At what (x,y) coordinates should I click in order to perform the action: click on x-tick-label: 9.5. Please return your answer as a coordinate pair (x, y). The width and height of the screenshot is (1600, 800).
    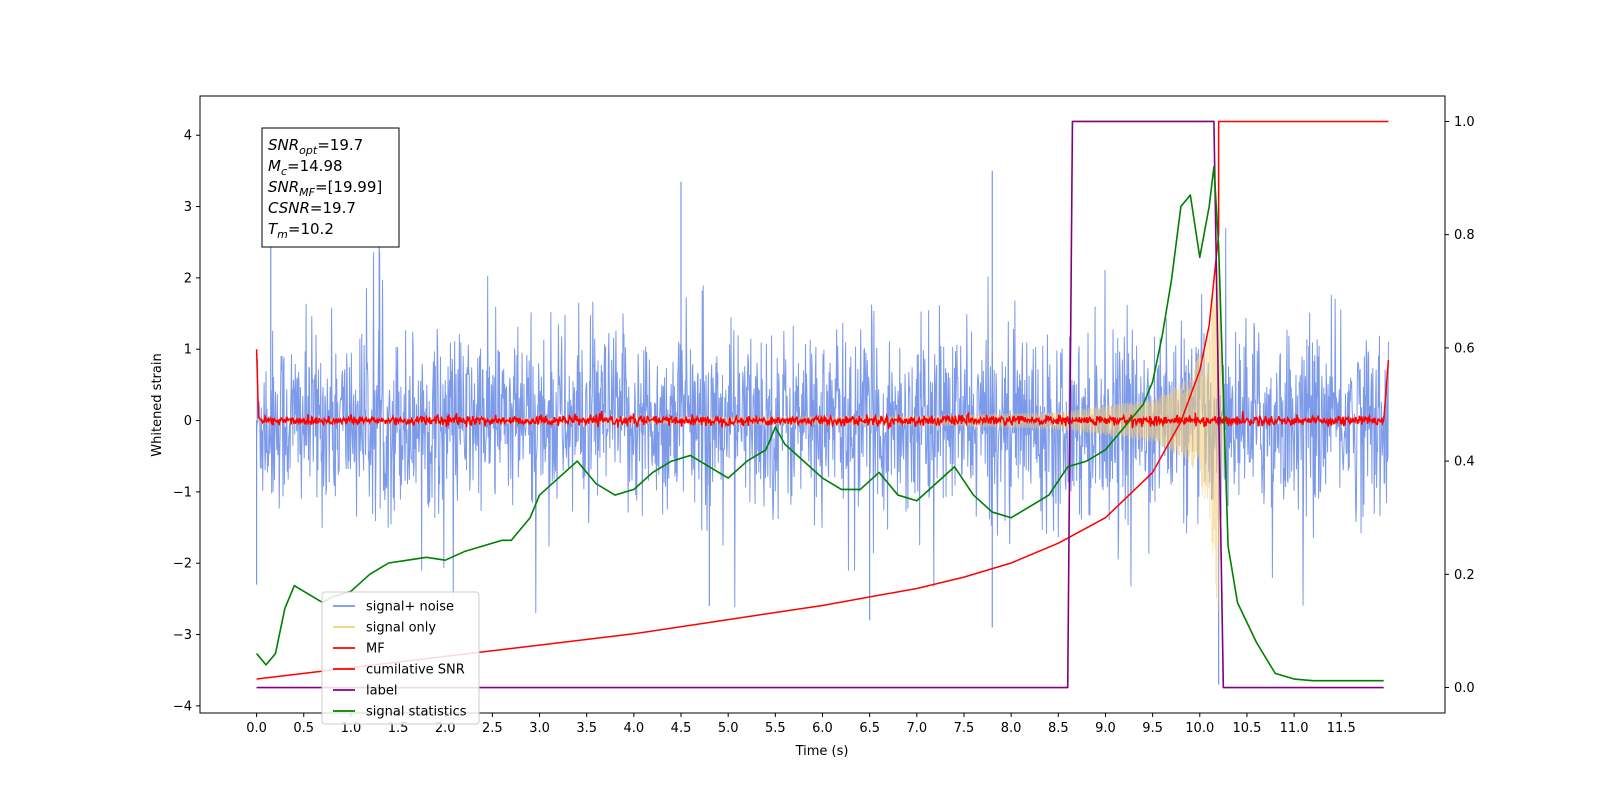
    Looking at the image, I should click on (1152, 728).